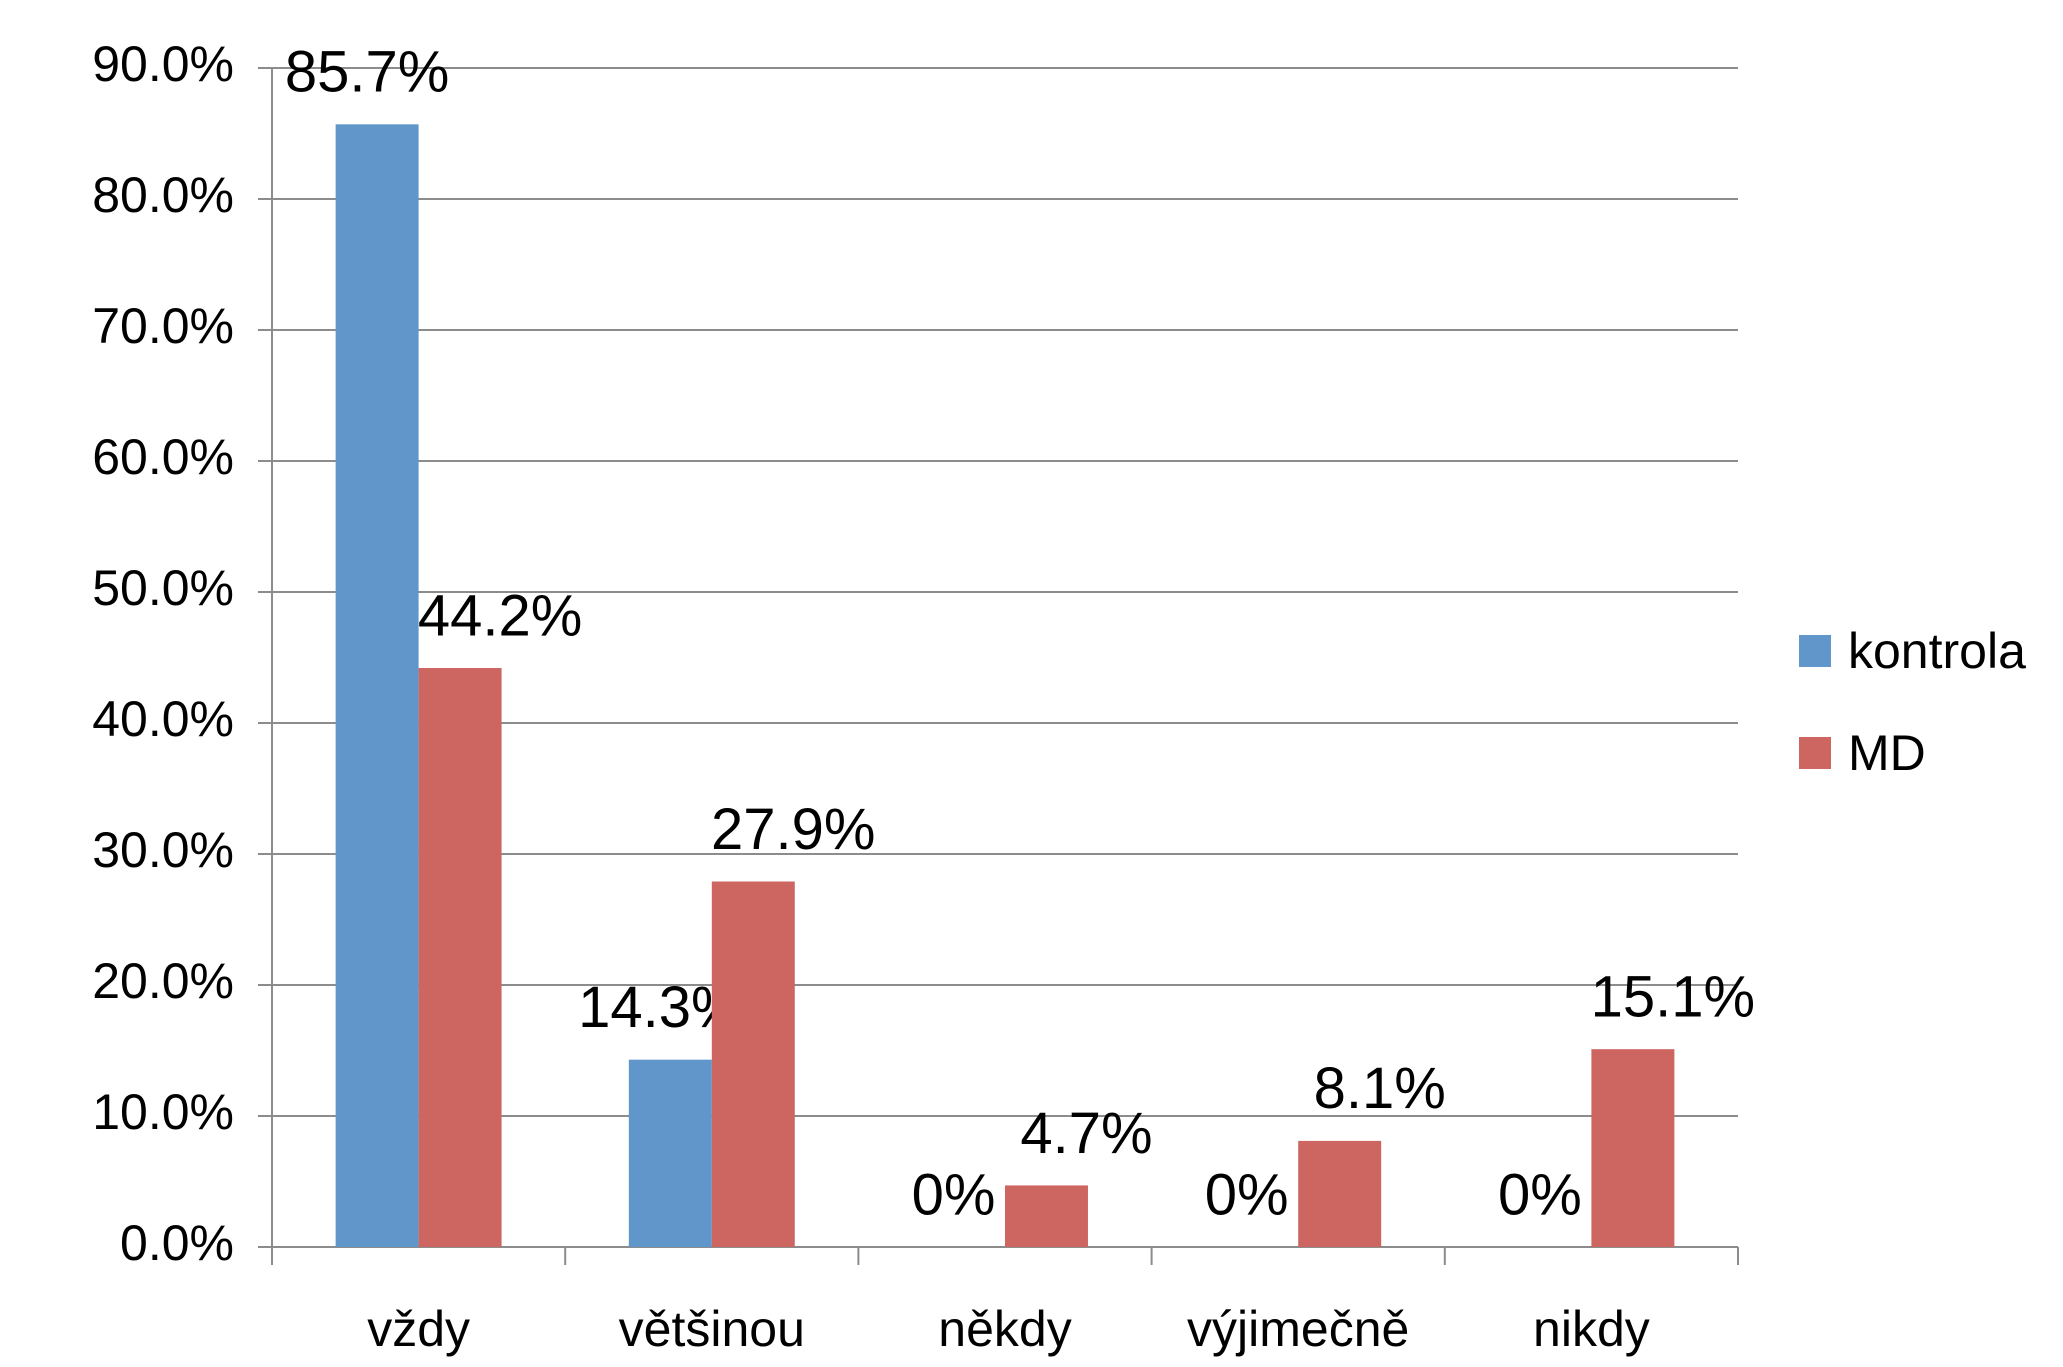 Image resolution: width=2063 pixels, height=1367 pixels. I want to click on x-tick-label: vždy, so click(418, 1329).